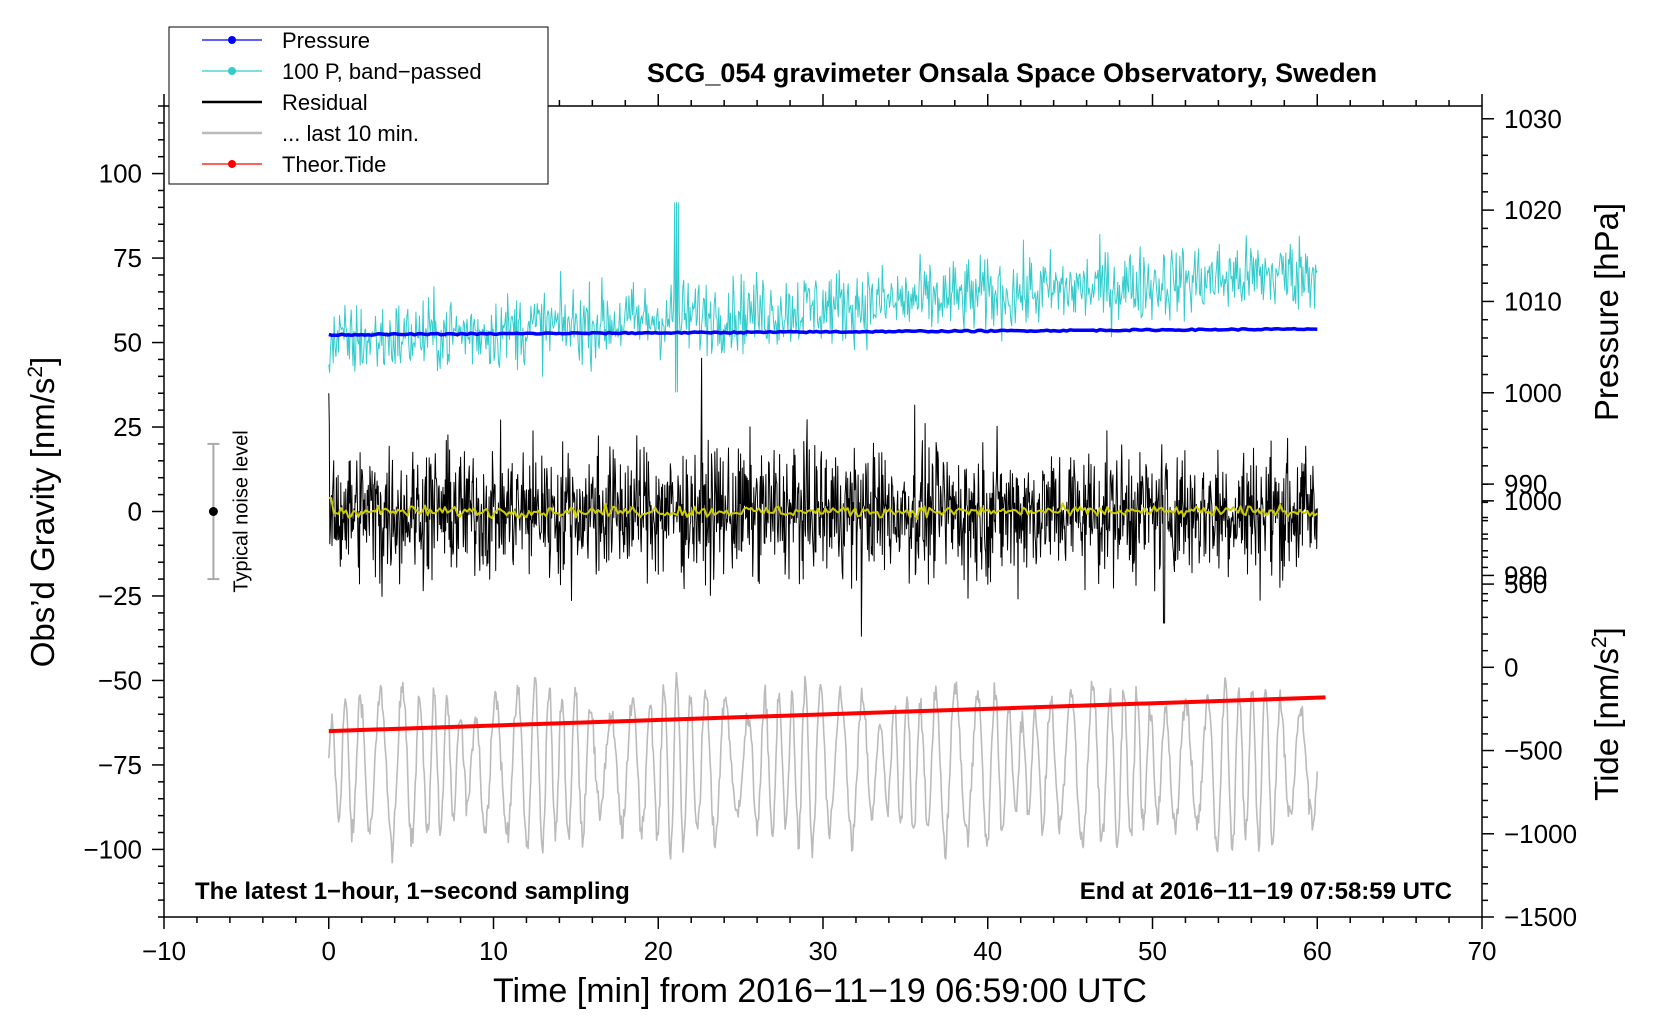 This screenshot has width=1660, height=1020. I want to click on y-tick-label: 100, so click(120, 174).